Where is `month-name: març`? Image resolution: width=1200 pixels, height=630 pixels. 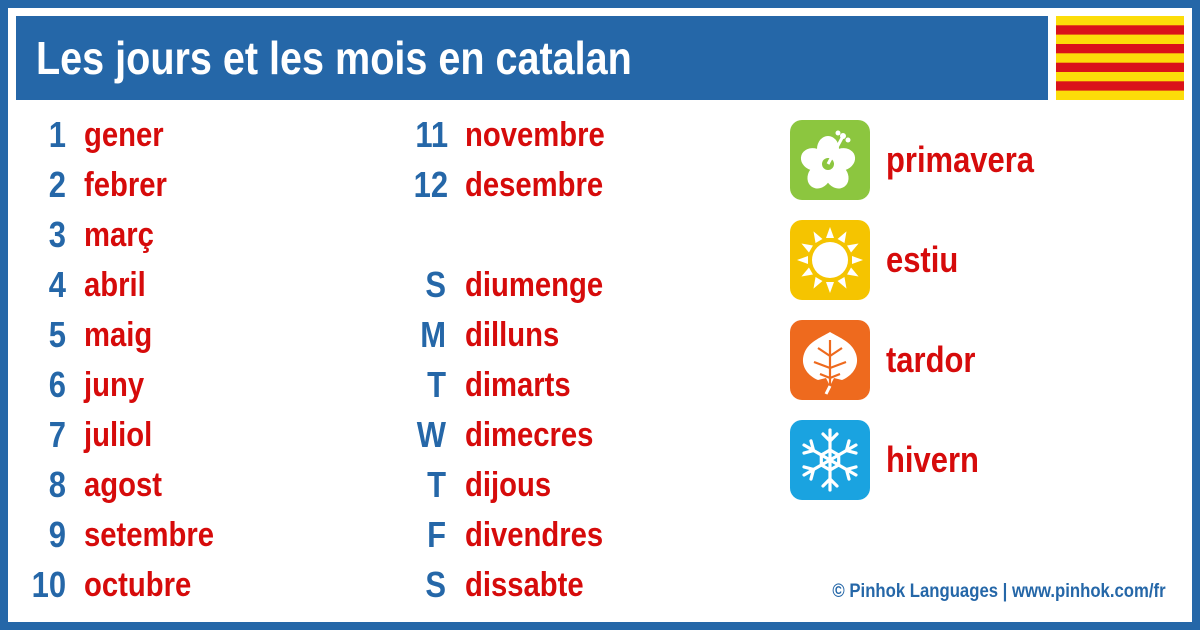
month-name: març is located at coordinates (119, 235).